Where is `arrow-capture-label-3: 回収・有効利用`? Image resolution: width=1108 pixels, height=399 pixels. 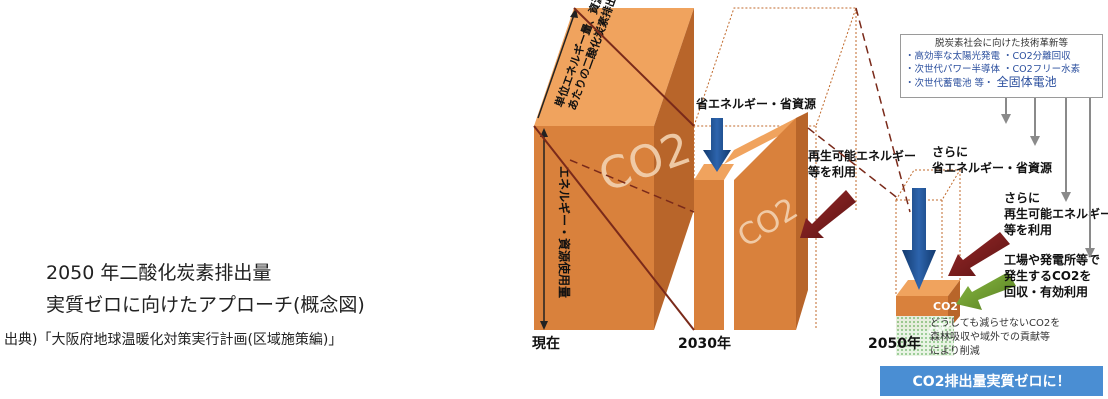
arrow-capture-label-3: 回収・有効利用 is located at coordinates (1046, 291).